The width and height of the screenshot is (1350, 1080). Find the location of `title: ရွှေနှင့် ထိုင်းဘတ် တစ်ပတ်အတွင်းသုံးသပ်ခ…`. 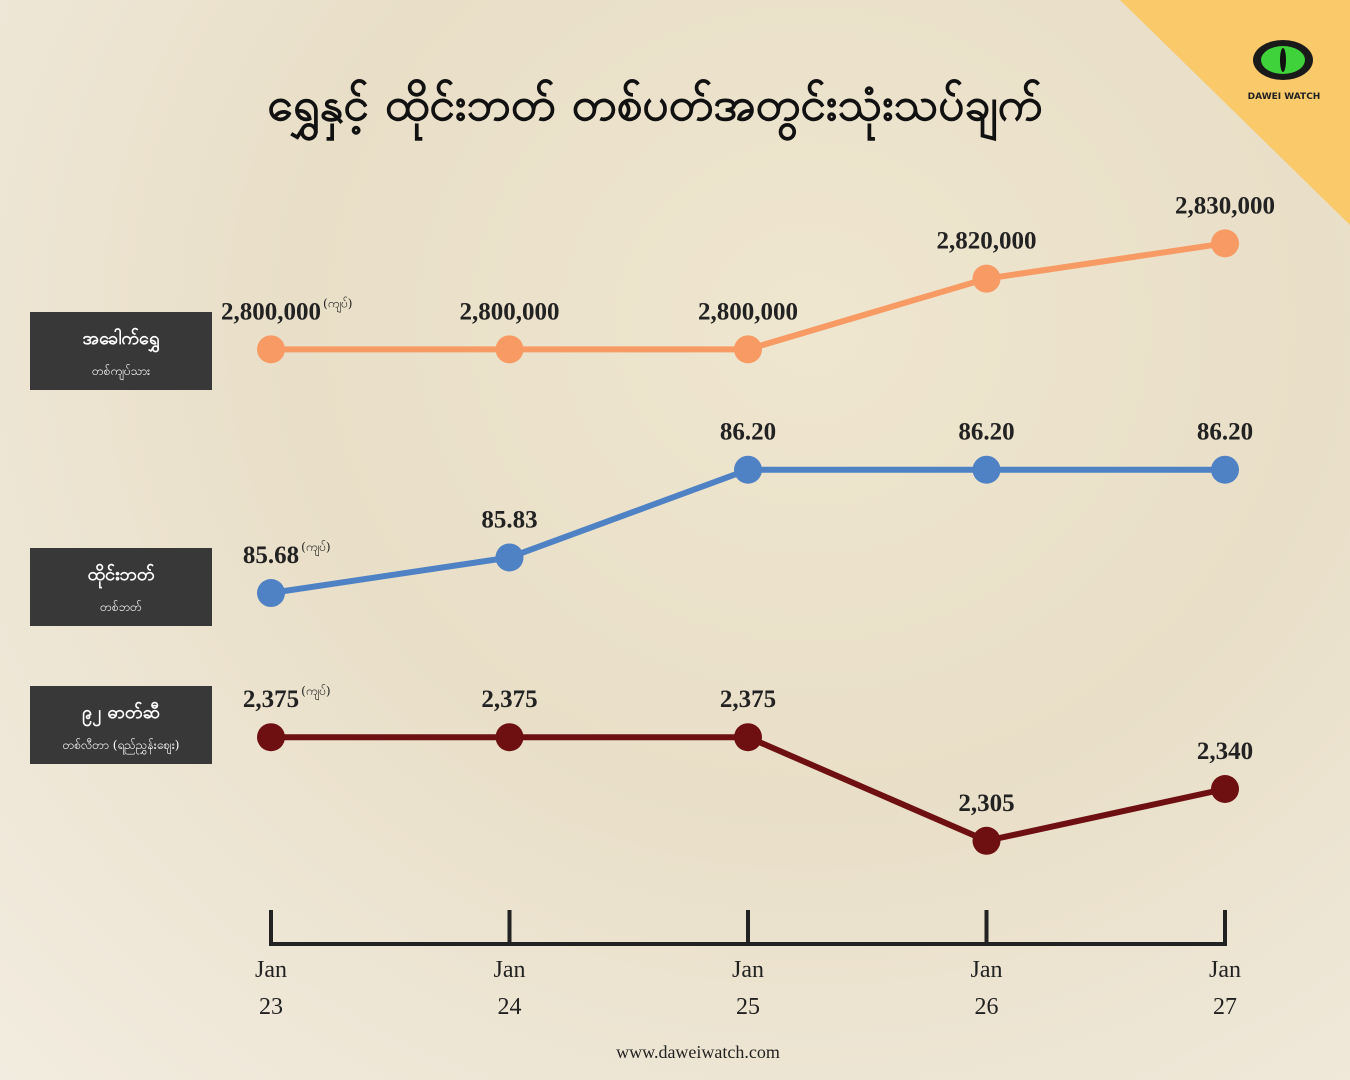

title: ရွှေနှင့် ထိုင်းဘတ် တစ်ပတ်အတွင်းသုံးသပ်ခ… is located at coordinates (654, 109).